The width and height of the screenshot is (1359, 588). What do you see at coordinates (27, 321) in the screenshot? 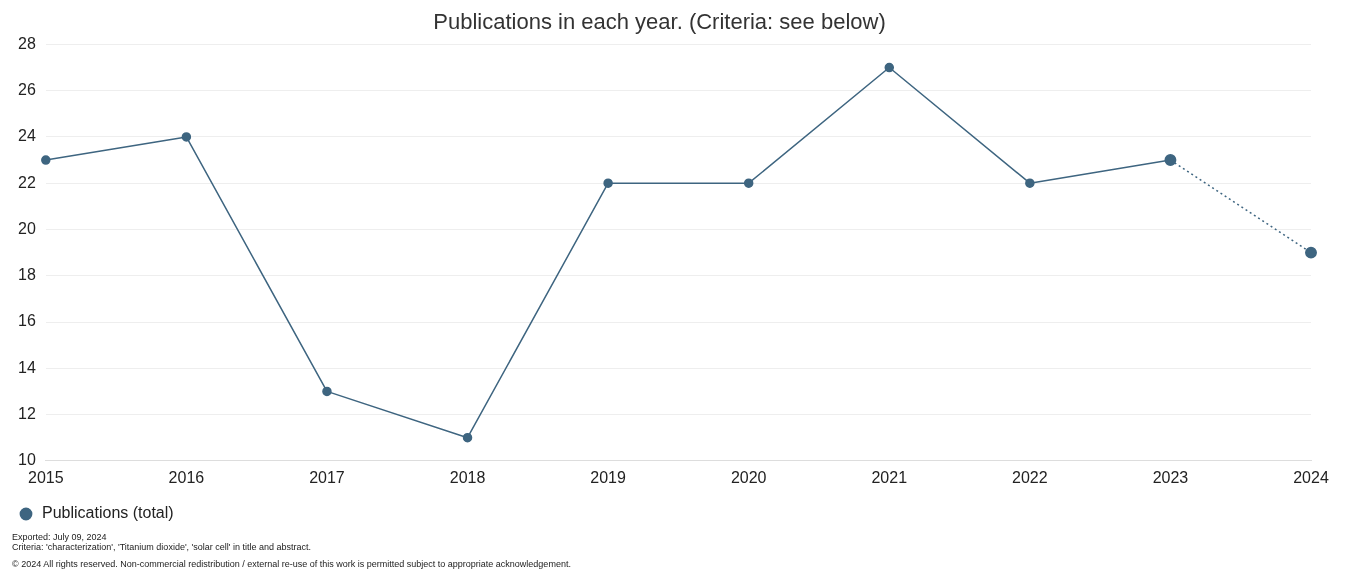
I see `y-tick-label: 16` at bounding box center [27, 321].